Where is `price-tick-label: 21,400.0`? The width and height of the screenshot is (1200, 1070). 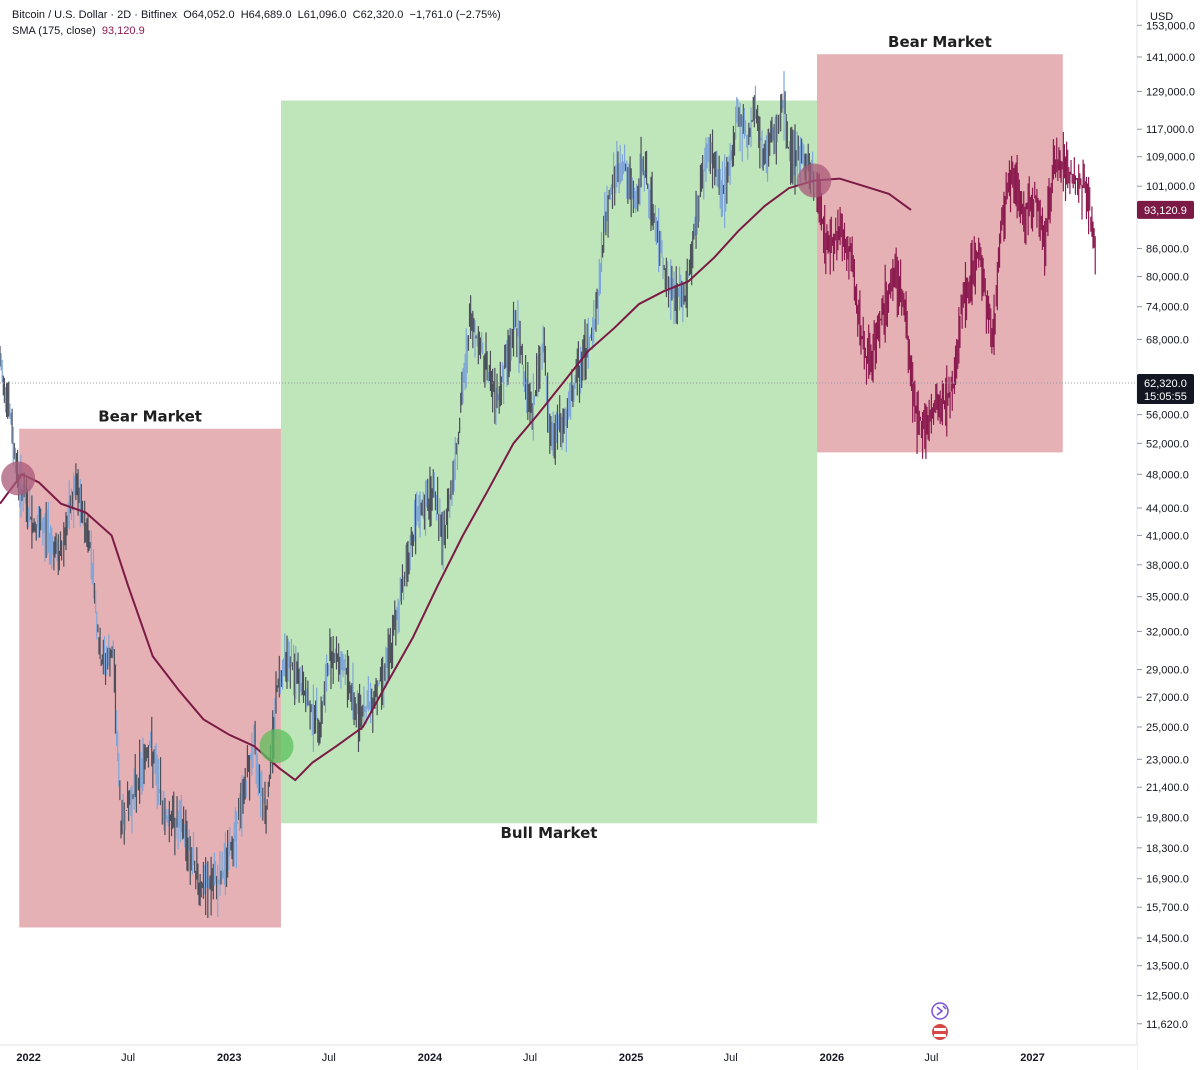
price-tick-label: 21,400.0 is located at coordinates (1167, 788).